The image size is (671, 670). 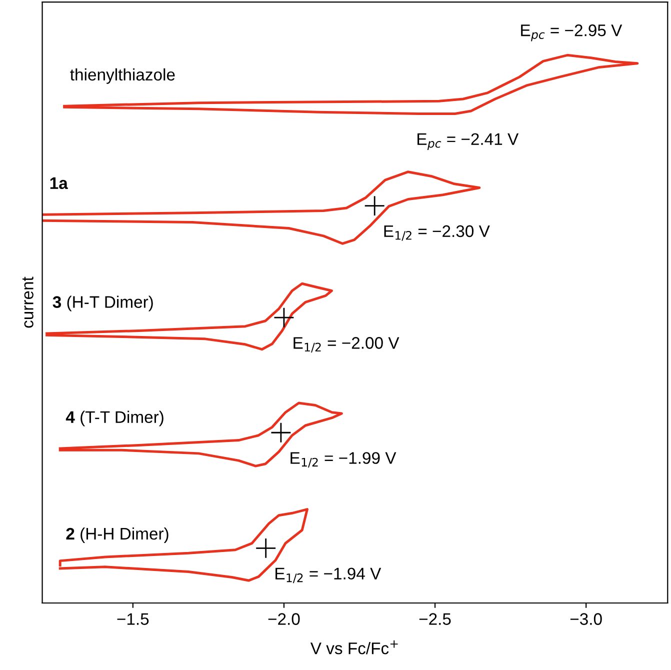 What do you see at coordinates (571, 33) in the screenshot?
I see `annotation: E$_{pc}$ = −2.95 V` at bounding box center [571, 33].